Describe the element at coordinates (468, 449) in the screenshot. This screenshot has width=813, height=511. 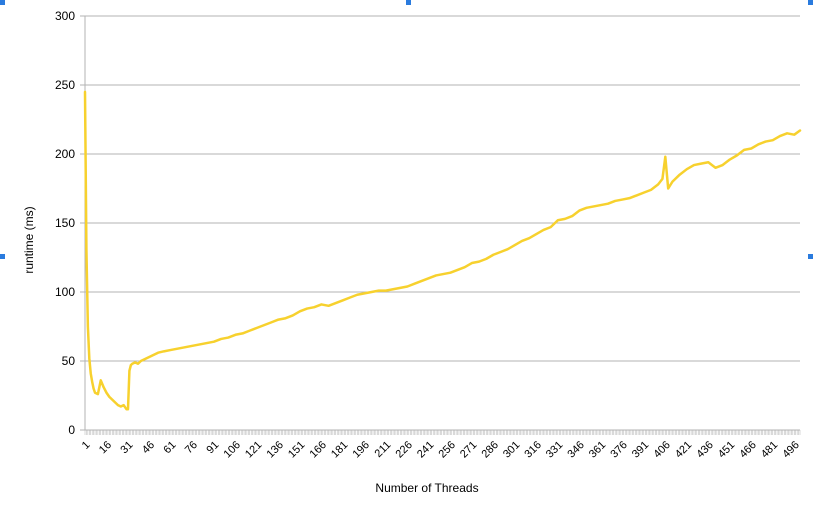
I see `x-tick-label: 271` at that location.